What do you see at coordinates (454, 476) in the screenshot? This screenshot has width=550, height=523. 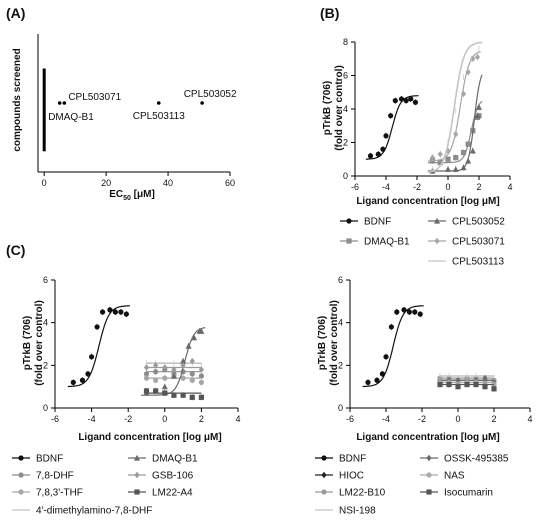 I see `panel-d-legend-nas-label: NAS` at bounding box center [454, 476].